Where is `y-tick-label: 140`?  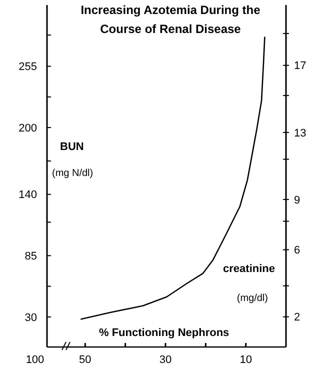
y-tick-label: 140 is located at coordinates (27, 195).